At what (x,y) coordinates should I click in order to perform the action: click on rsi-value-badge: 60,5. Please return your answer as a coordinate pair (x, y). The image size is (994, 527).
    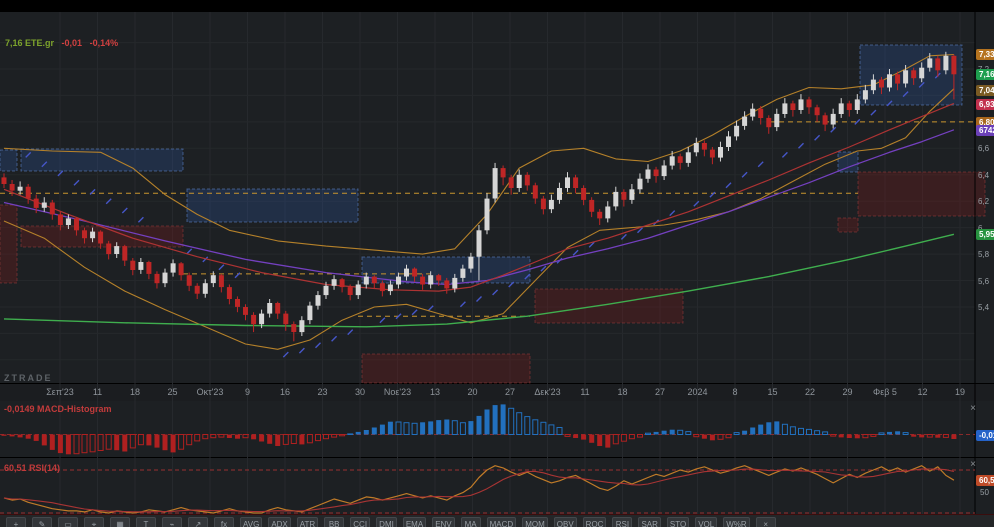
    Looking at the image, I should click on (985, 481).